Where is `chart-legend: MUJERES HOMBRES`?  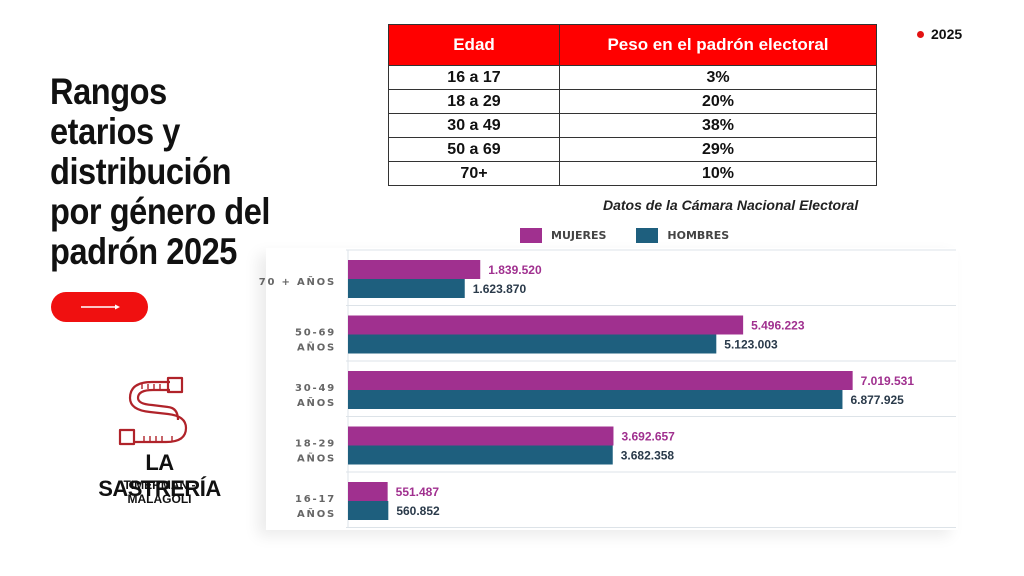
chart-legend: MUJERES HOMBRES is located at coordinates (639, 235).